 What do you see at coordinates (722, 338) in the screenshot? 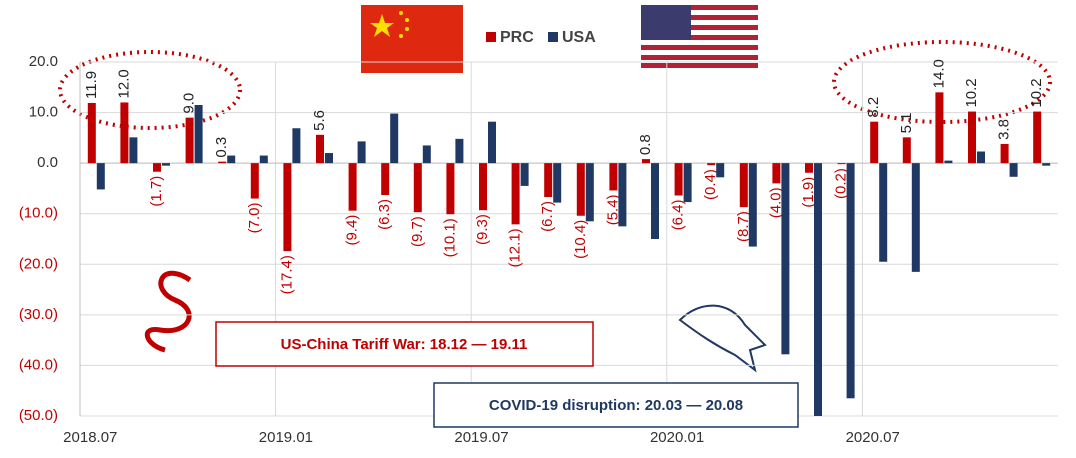
I see `eagle-icon` at bounding box center [722, 338].